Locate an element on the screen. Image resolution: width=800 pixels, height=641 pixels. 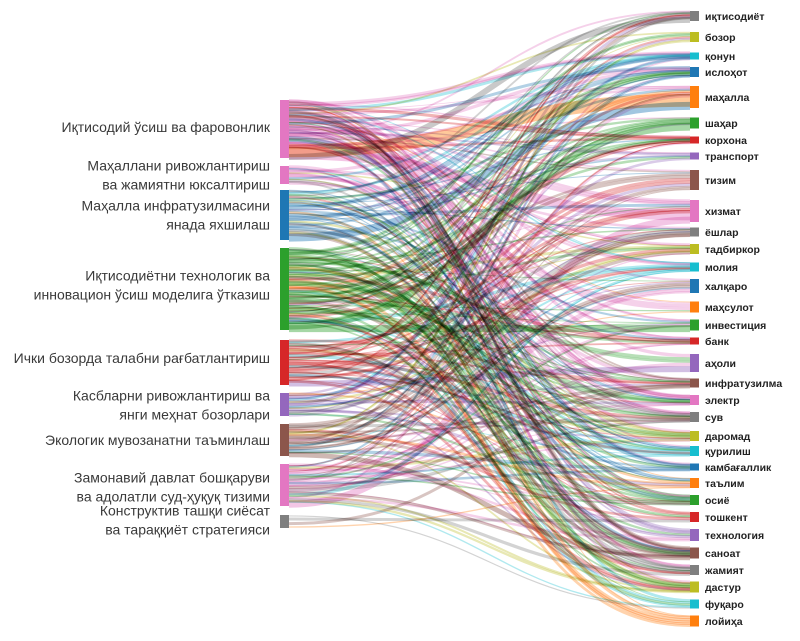
target-label: сув is located at coordinates (714, 418).